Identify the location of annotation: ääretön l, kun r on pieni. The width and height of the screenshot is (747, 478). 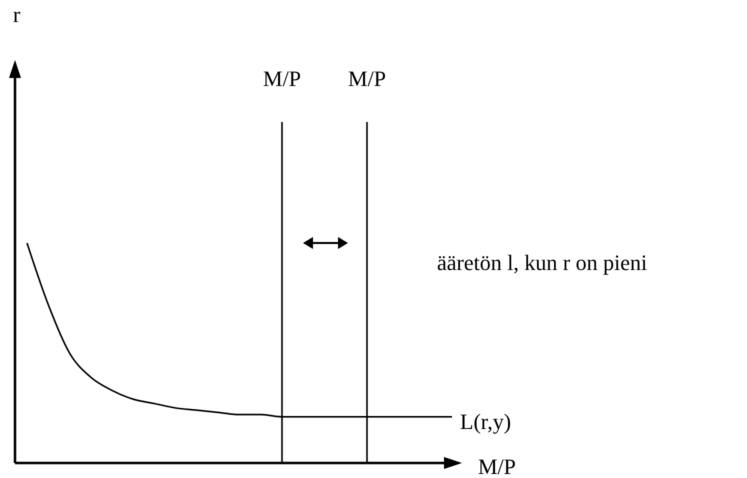
(542, 262).